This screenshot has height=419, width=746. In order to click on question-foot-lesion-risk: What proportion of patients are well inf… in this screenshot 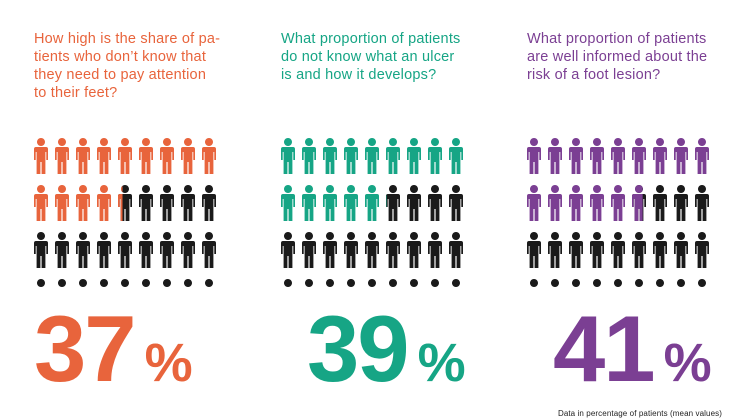, I will do `click(617, 57)`.